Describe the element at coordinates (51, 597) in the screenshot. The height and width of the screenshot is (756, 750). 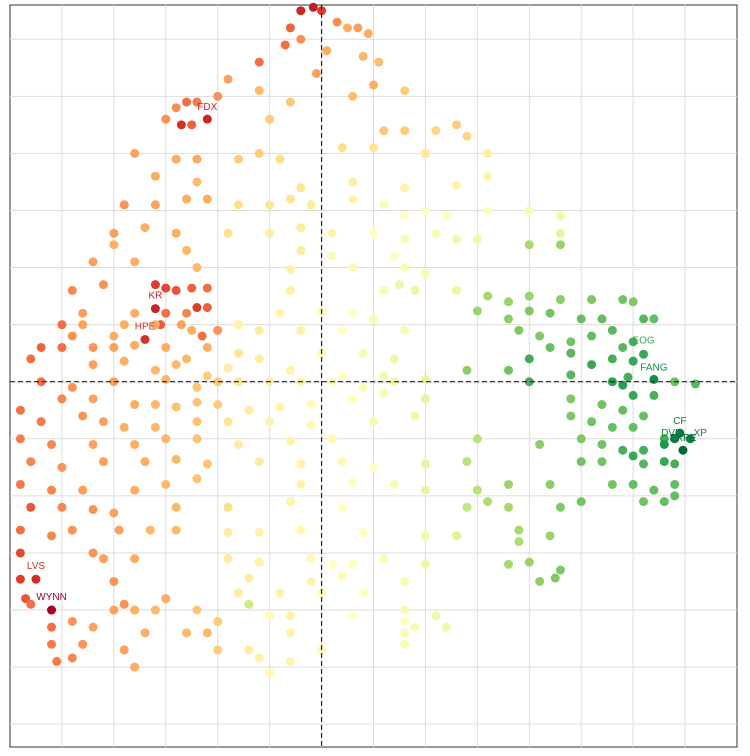
I see `point-label: WYNN` at that location.